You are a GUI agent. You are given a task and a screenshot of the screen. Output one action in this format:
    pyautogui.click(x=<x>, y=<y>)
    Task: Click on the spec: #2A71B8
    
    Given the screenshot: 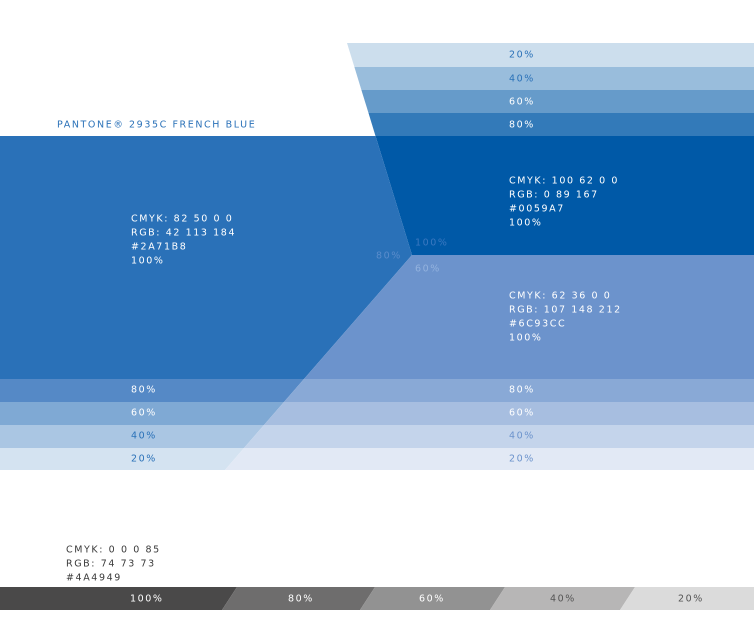 What is the action you would take?
    pyautogui.click(x=159, y=247)
    